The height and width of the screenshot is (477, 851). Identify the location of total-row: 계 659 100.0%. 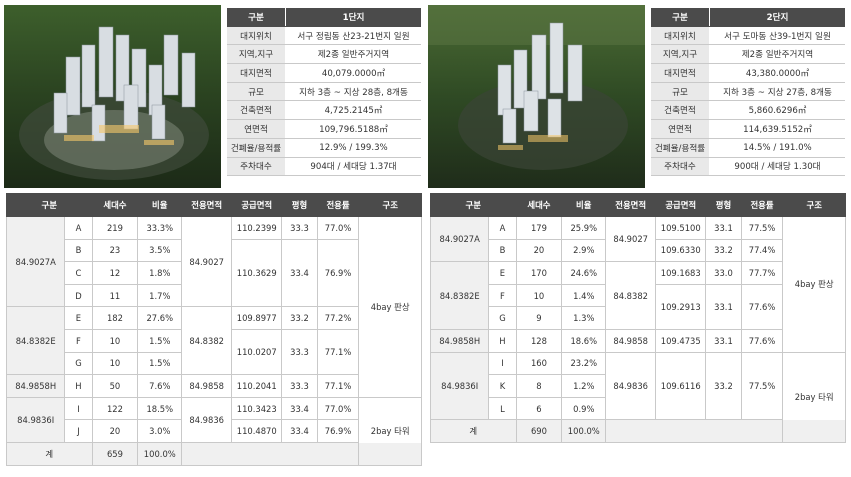
(214, 453).